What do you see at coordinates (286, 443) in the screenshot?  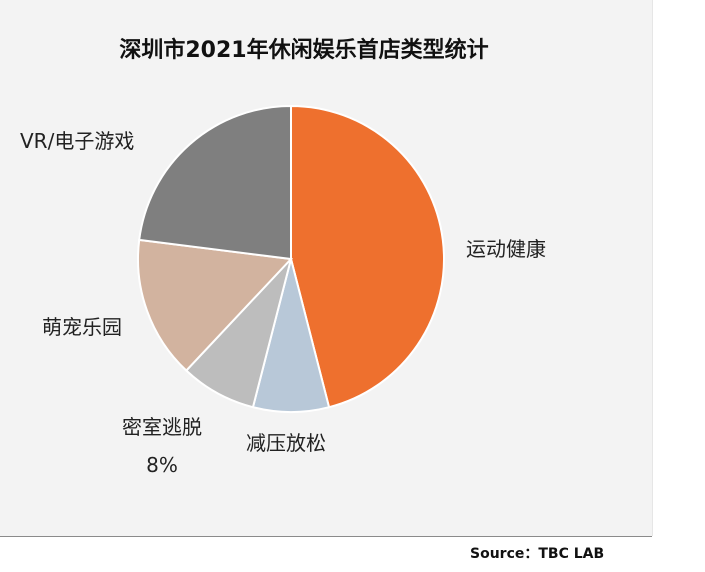 I see `slice-label-2: 减压放松` at bounding box center [286, 443].